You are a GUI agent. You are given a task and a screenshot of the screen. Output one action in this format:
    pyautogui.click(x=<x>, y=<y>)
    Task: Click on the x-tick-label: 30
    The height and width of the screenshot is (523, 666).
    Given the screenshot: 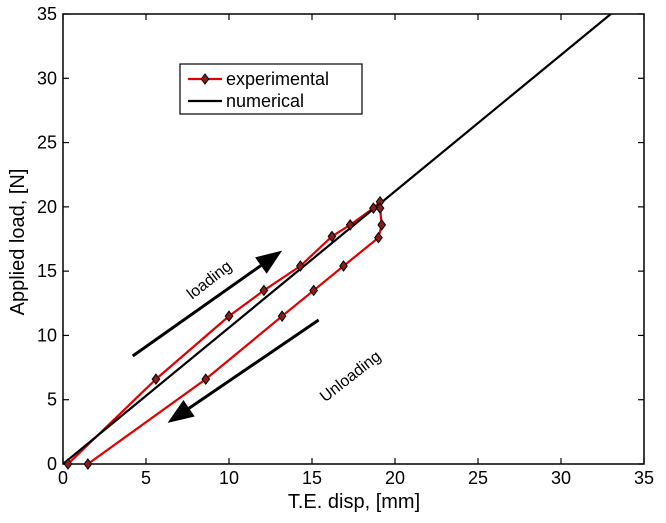 What is the action you would take?
    pyautogui.click(x=561, y=478)
    